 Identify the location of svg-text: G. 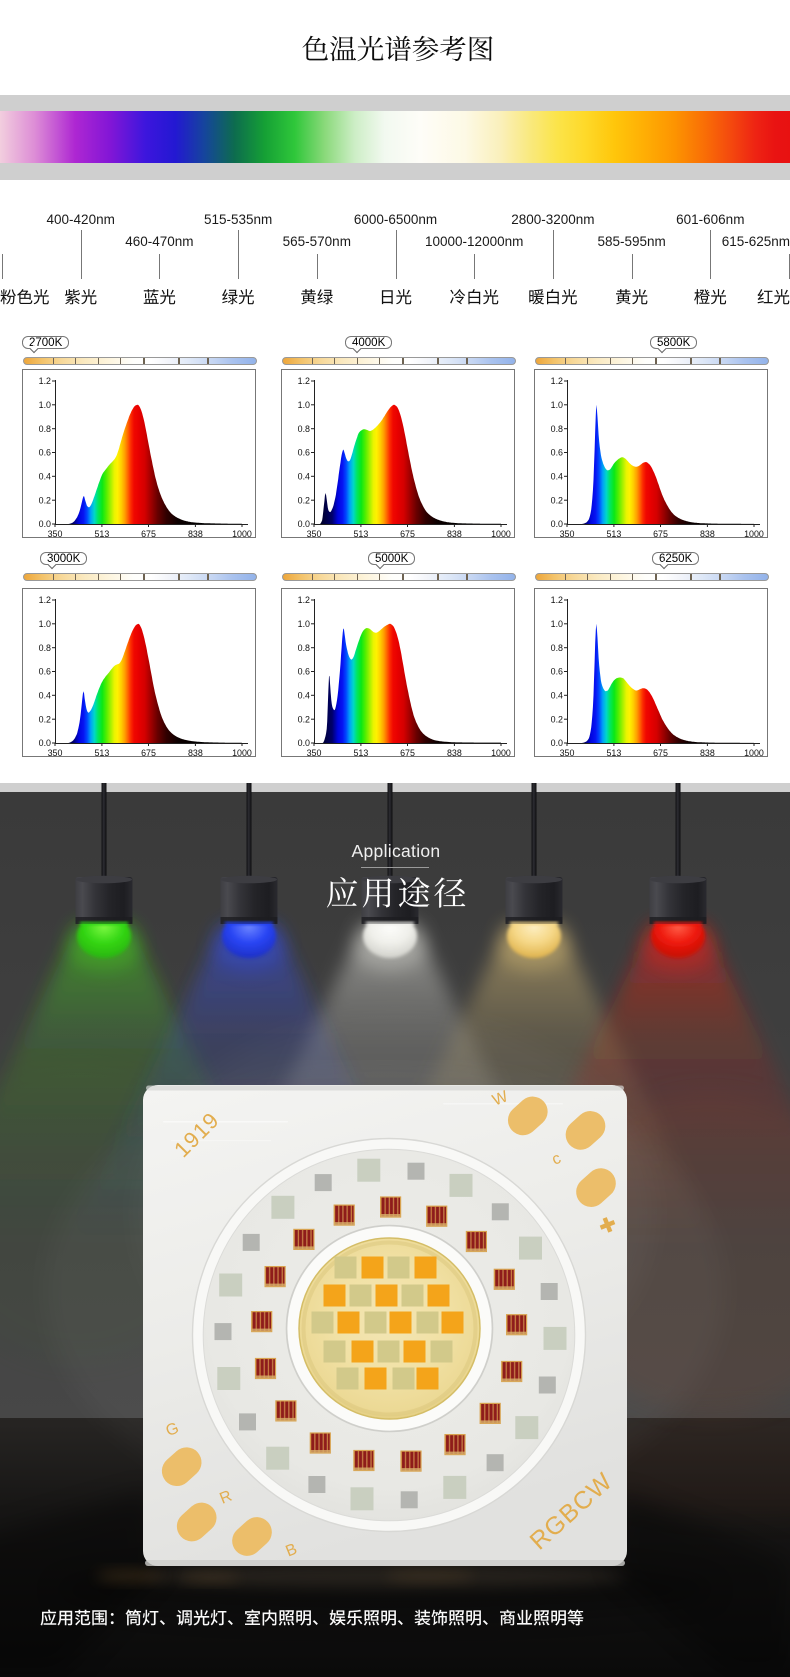
(173, 1430).